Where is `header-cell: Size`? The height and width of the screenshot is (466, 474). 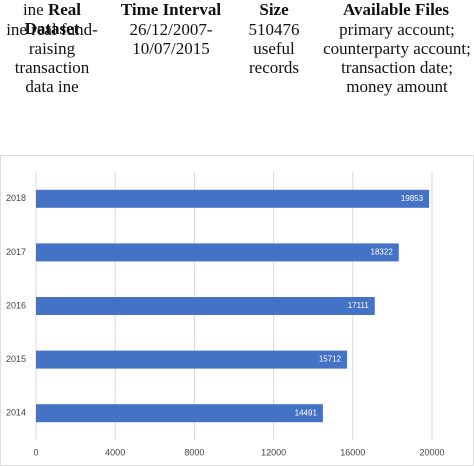
header-cell: Size is located at coordinates (274, 9).